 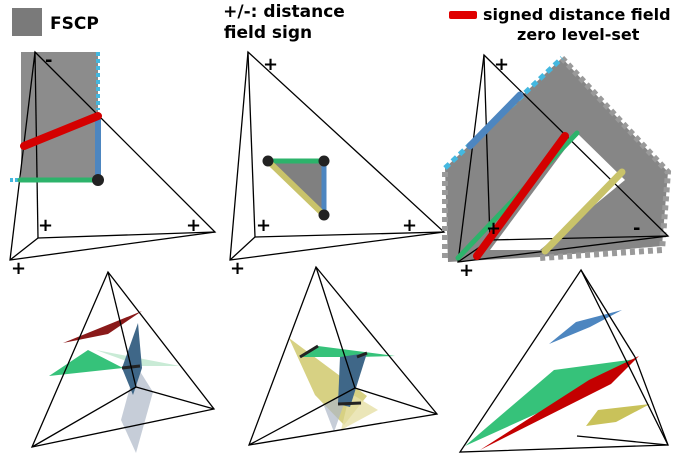 I want to click on panel-bottom-right, so click(x=564, y=360).